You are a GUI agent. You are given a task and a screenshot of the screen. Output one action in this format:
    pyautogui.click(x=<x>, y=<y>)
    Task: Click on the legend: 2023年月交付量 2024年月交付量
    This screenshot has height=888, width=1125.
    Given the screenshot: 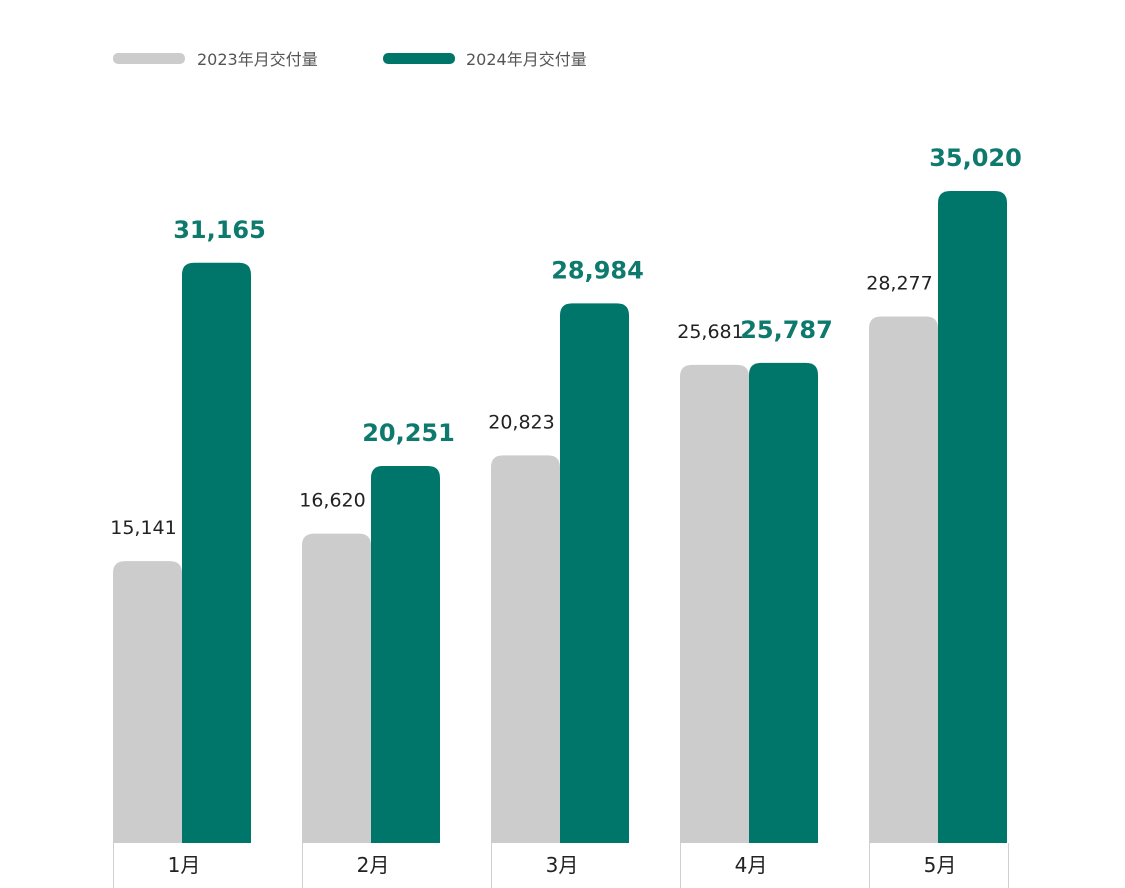 What is the action you would take?
    pyautogui.click(x=350, y=59)
    